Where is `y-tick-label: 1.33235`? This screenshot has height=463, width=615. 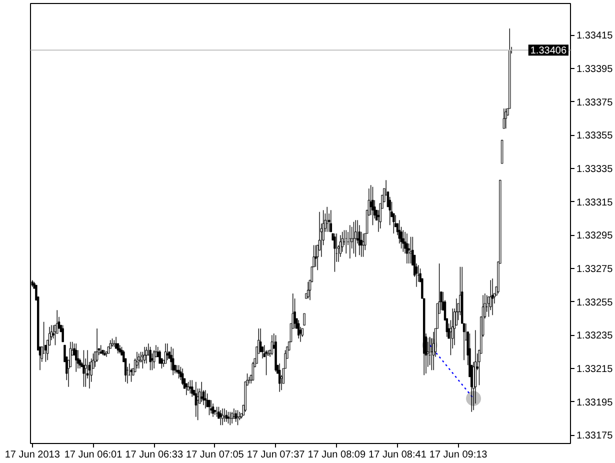 y-tick-label: 1.33235 is located at coordinates (595, 336).